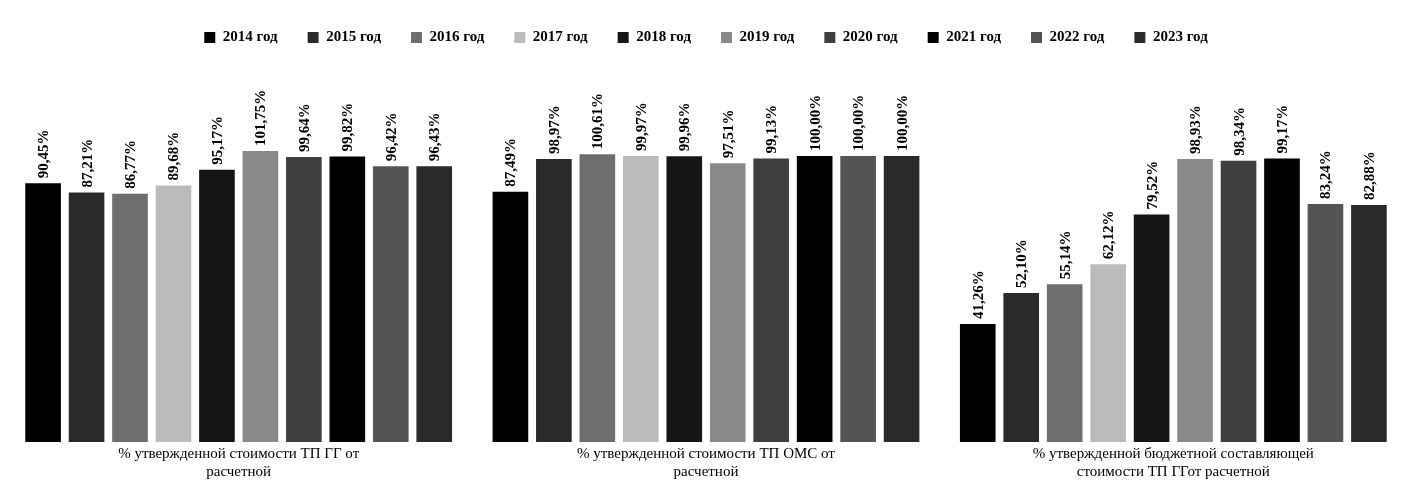 The image size is (1412, 486). Describe the element at coordinates (42, 154) in the screenshot. I see `data-label: 90,45%` at that location.